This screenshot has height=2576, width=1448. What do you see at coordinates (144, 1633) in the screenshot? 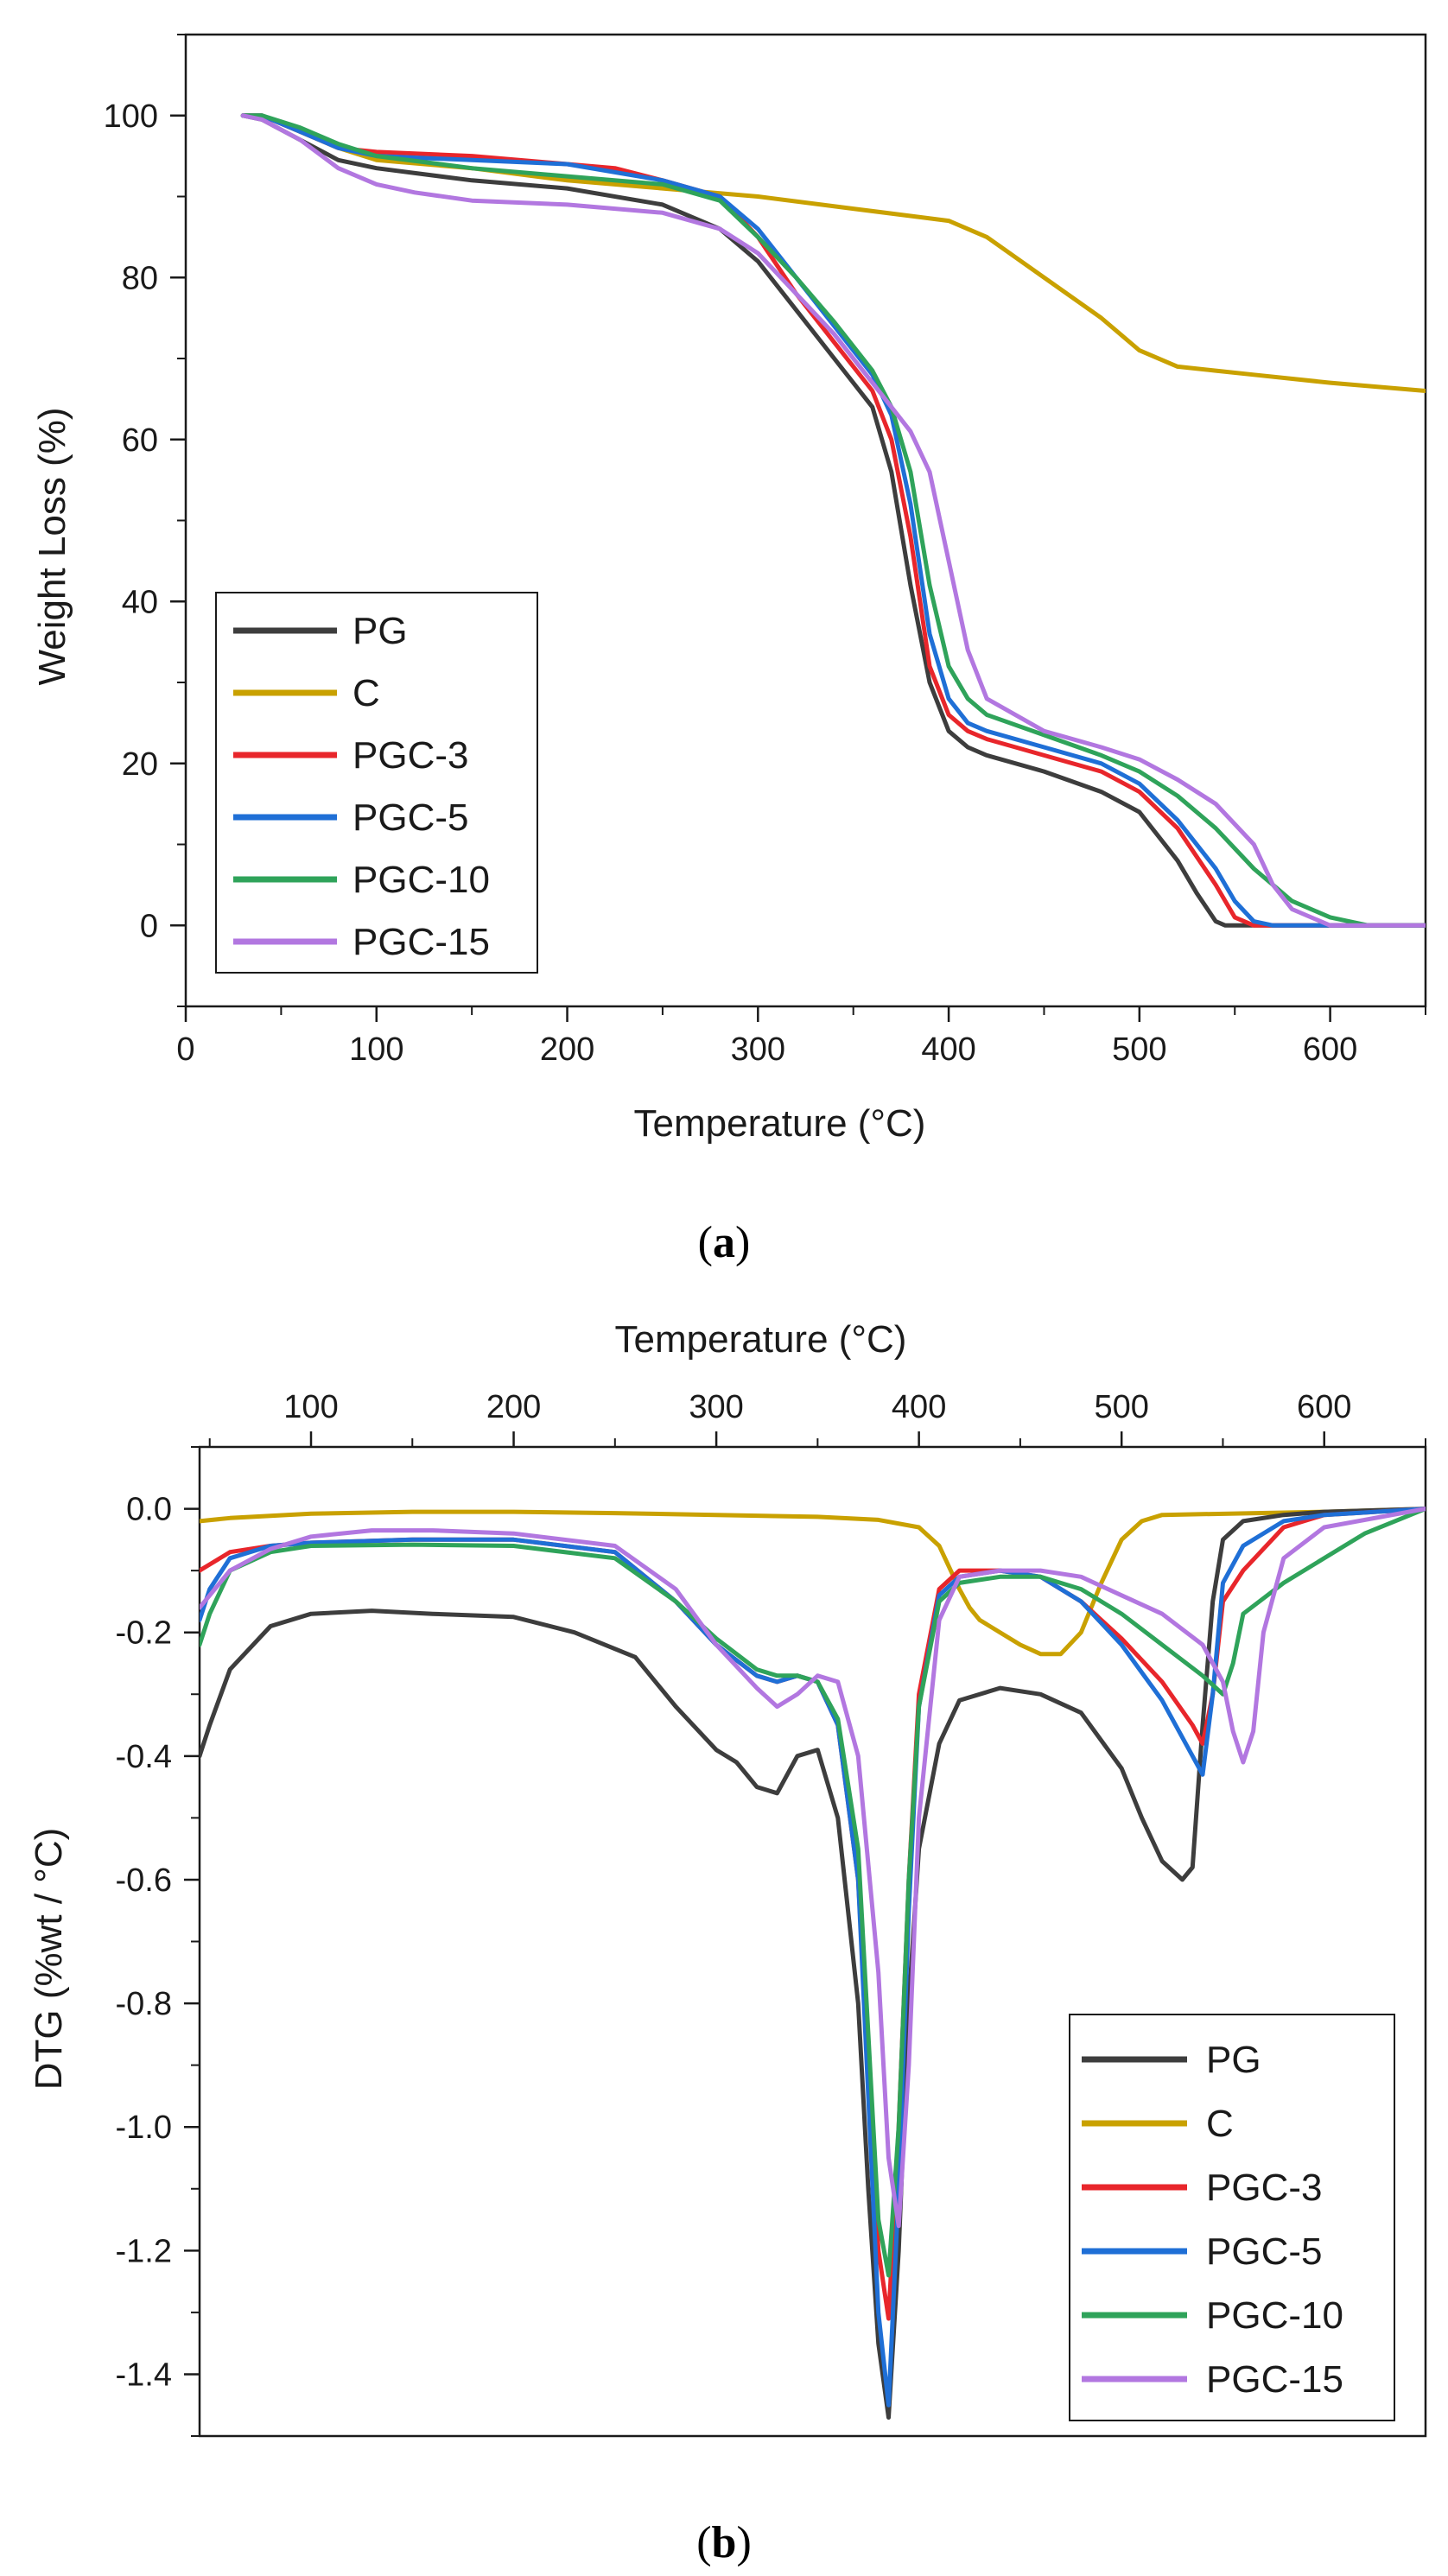
I see `y-tick-label: -0.2` at bounding box center [144, 1633].